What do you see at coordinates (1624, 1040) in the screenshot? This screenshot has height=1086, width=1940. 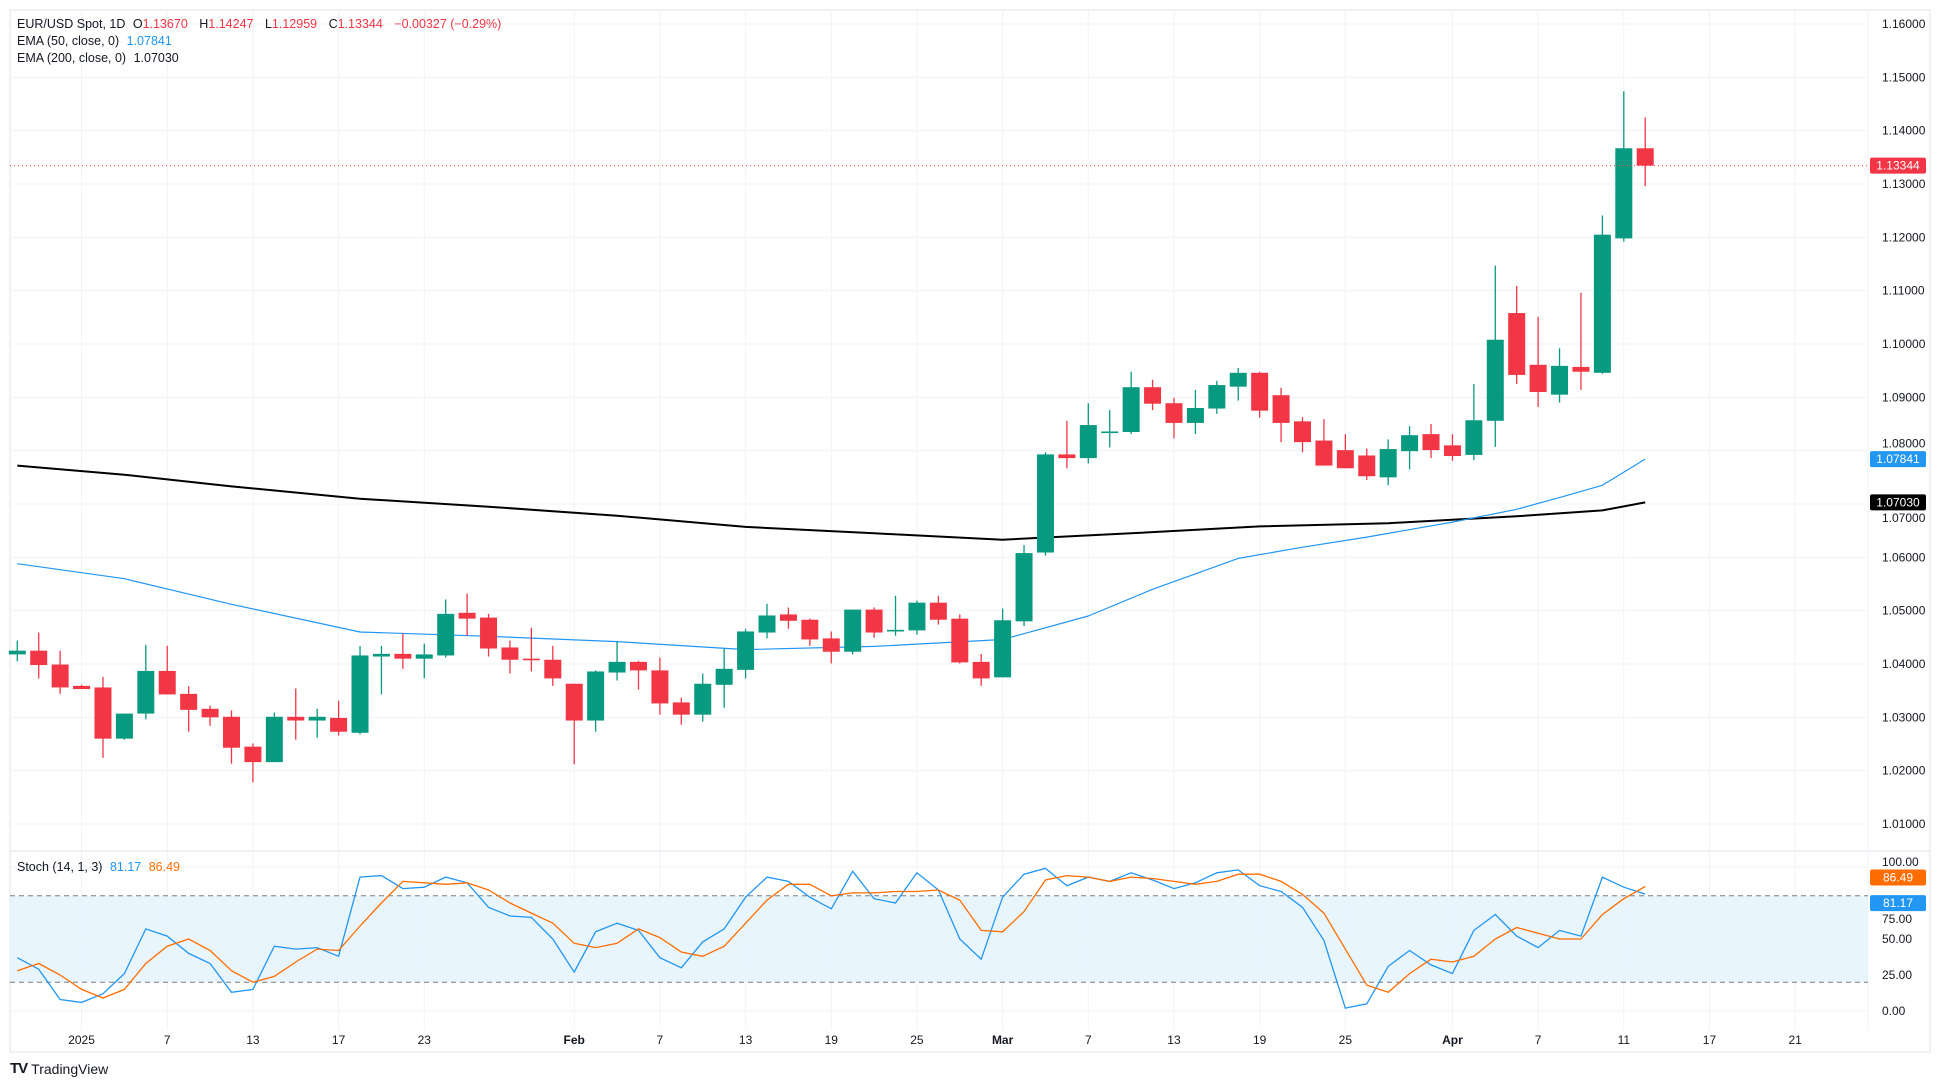 I see `time-tick-label: 11` at bounding box center [1624, 1040].